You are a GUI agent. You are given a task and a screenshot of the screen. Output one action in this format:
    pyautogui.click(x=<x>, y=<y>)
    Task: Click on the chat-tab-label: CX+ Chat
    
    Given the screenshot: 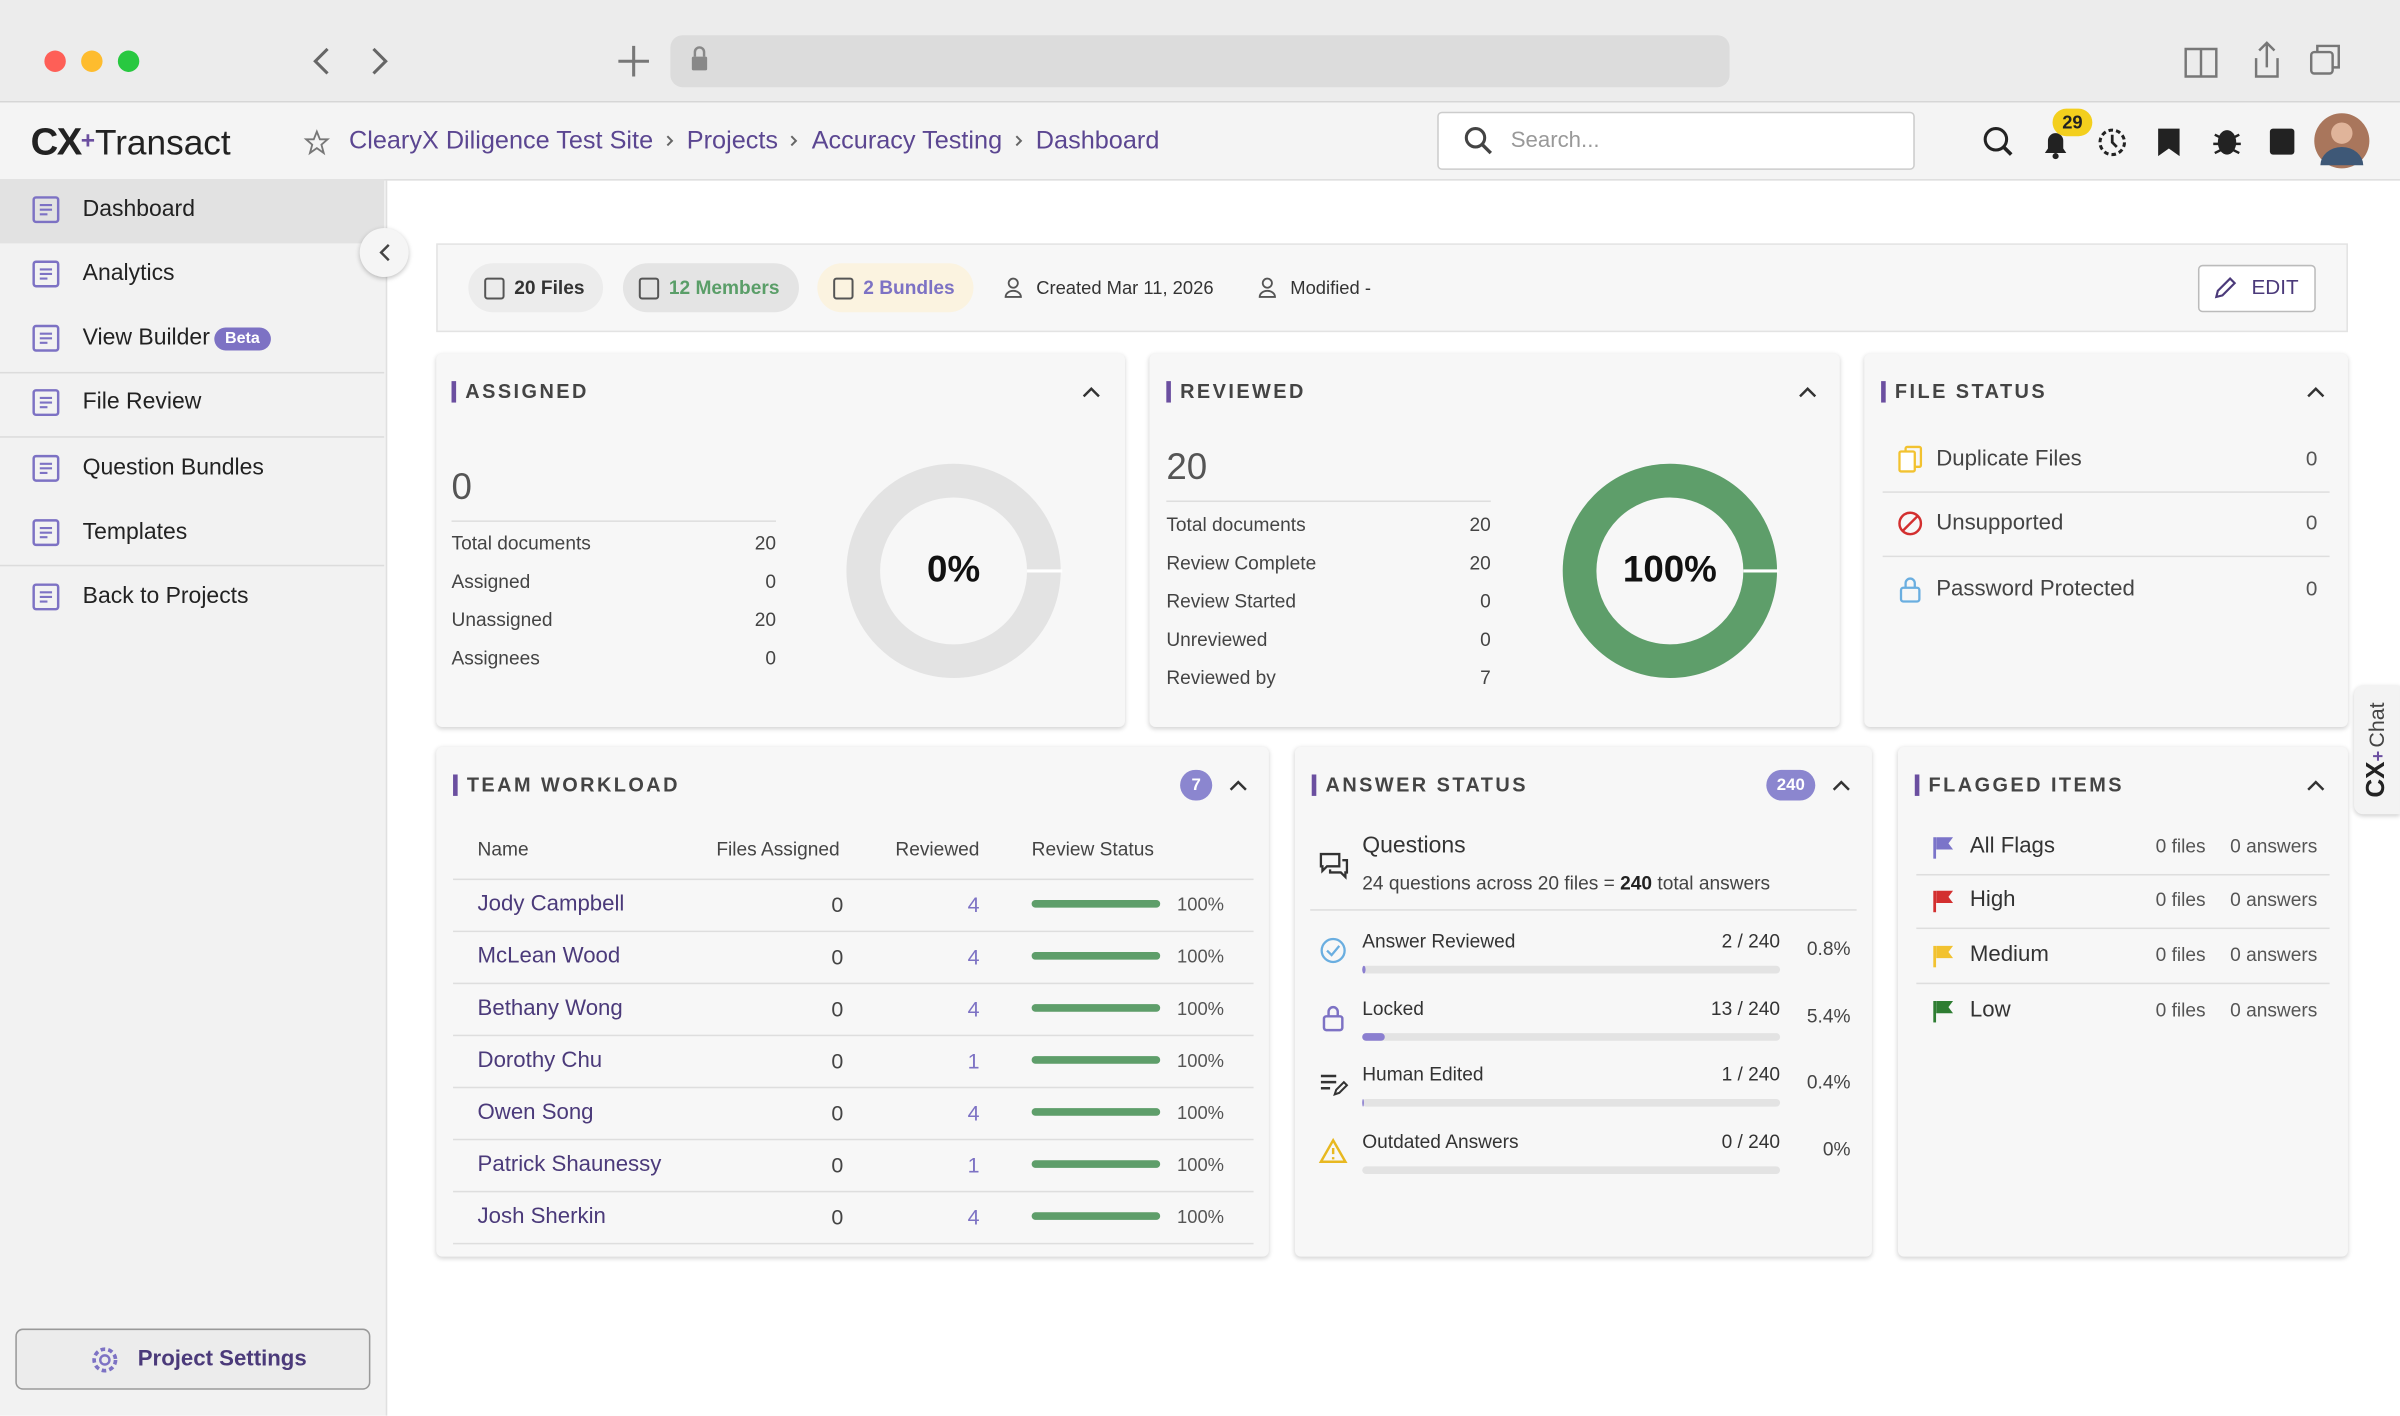 What is the action you would take?
    pyautogui.click(x=2375, y=750)
    